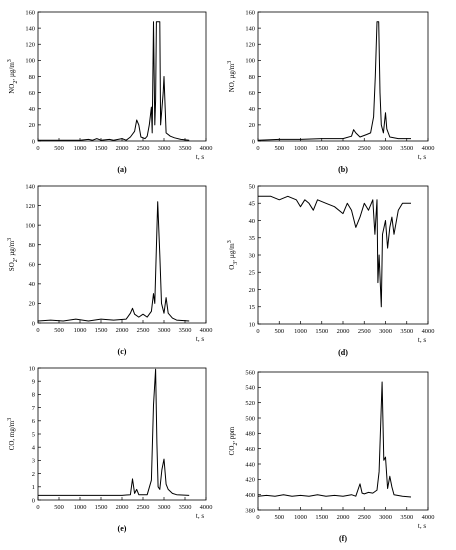  I want to click on y-tick-label: 560, so click(250, 372).